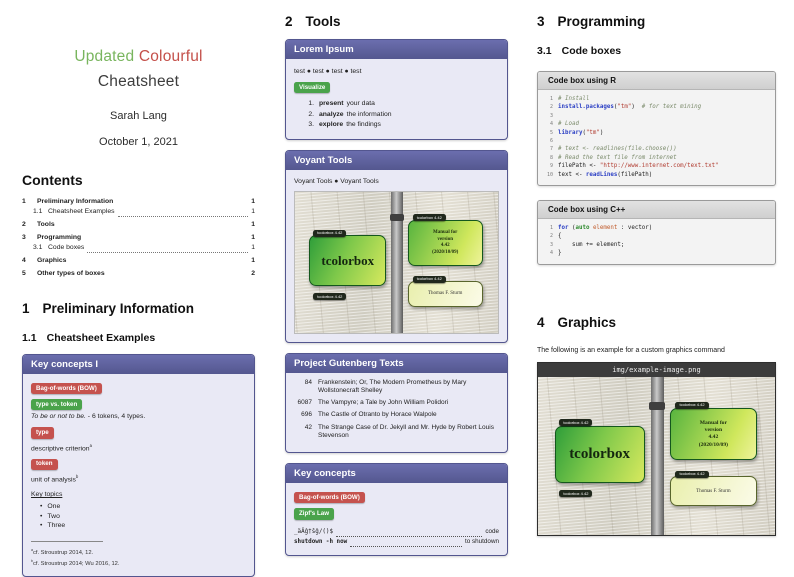  What do you see at coordinates (655, 245) in the screenshot?
I see `code-line: 3 sum += element;` at bounding box center [655, 245].